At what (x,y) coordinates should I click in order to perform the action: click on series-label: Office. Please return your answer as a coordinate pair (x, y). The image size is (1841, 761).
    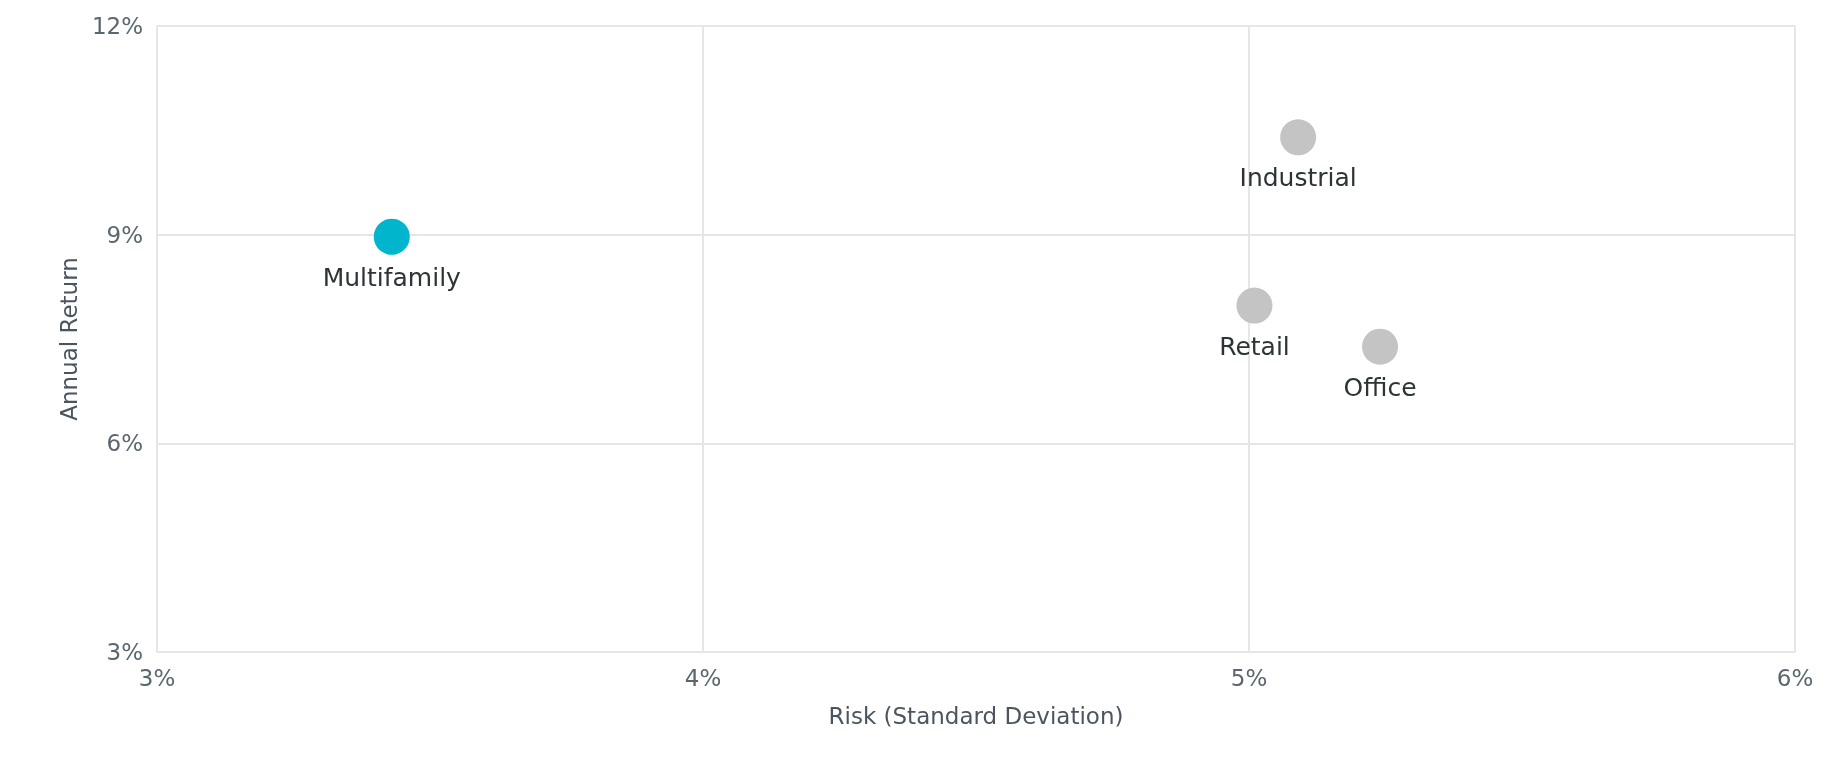
    Looking at the image, I should click on (1380, 387).